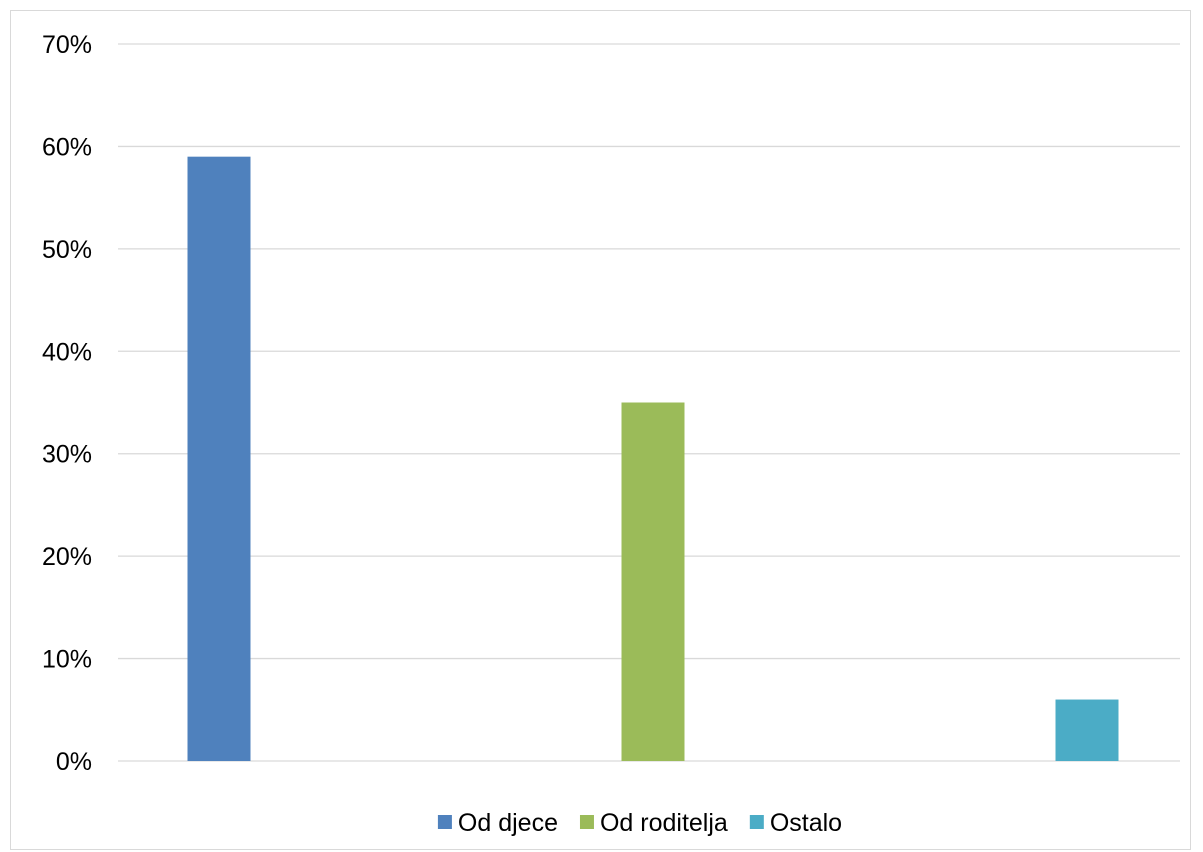 The width and height of the screenshot is (1203, 852). I want to click on y-tick-label: 0%, so click(74, 762).